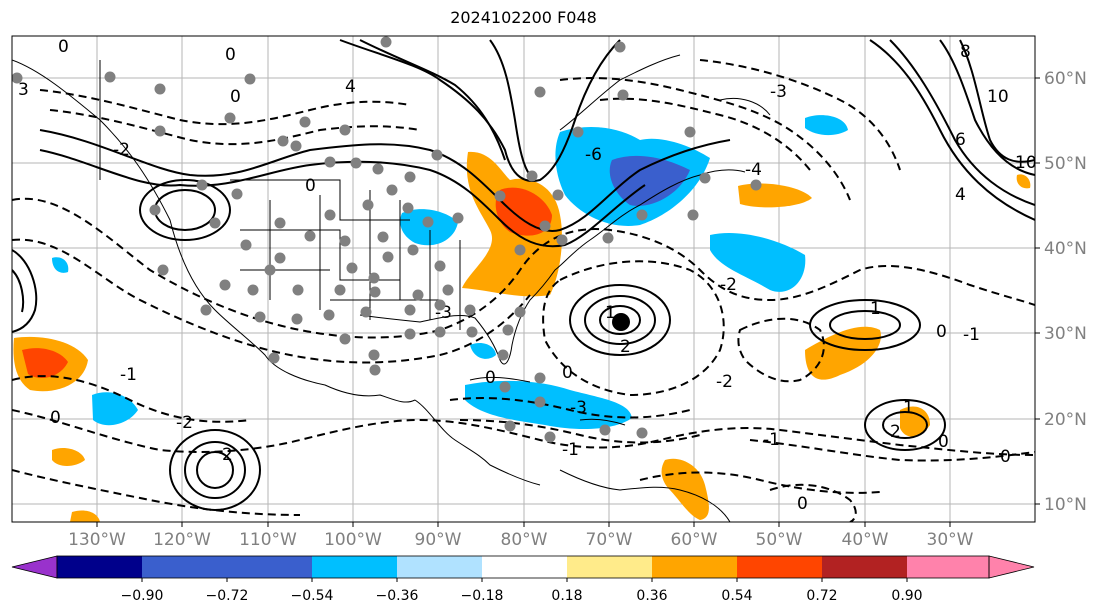 The image size is (1105, 615). Describe the element at coordinates (965, 52) in the screenshot. I see `contour-label: 8` at that location.